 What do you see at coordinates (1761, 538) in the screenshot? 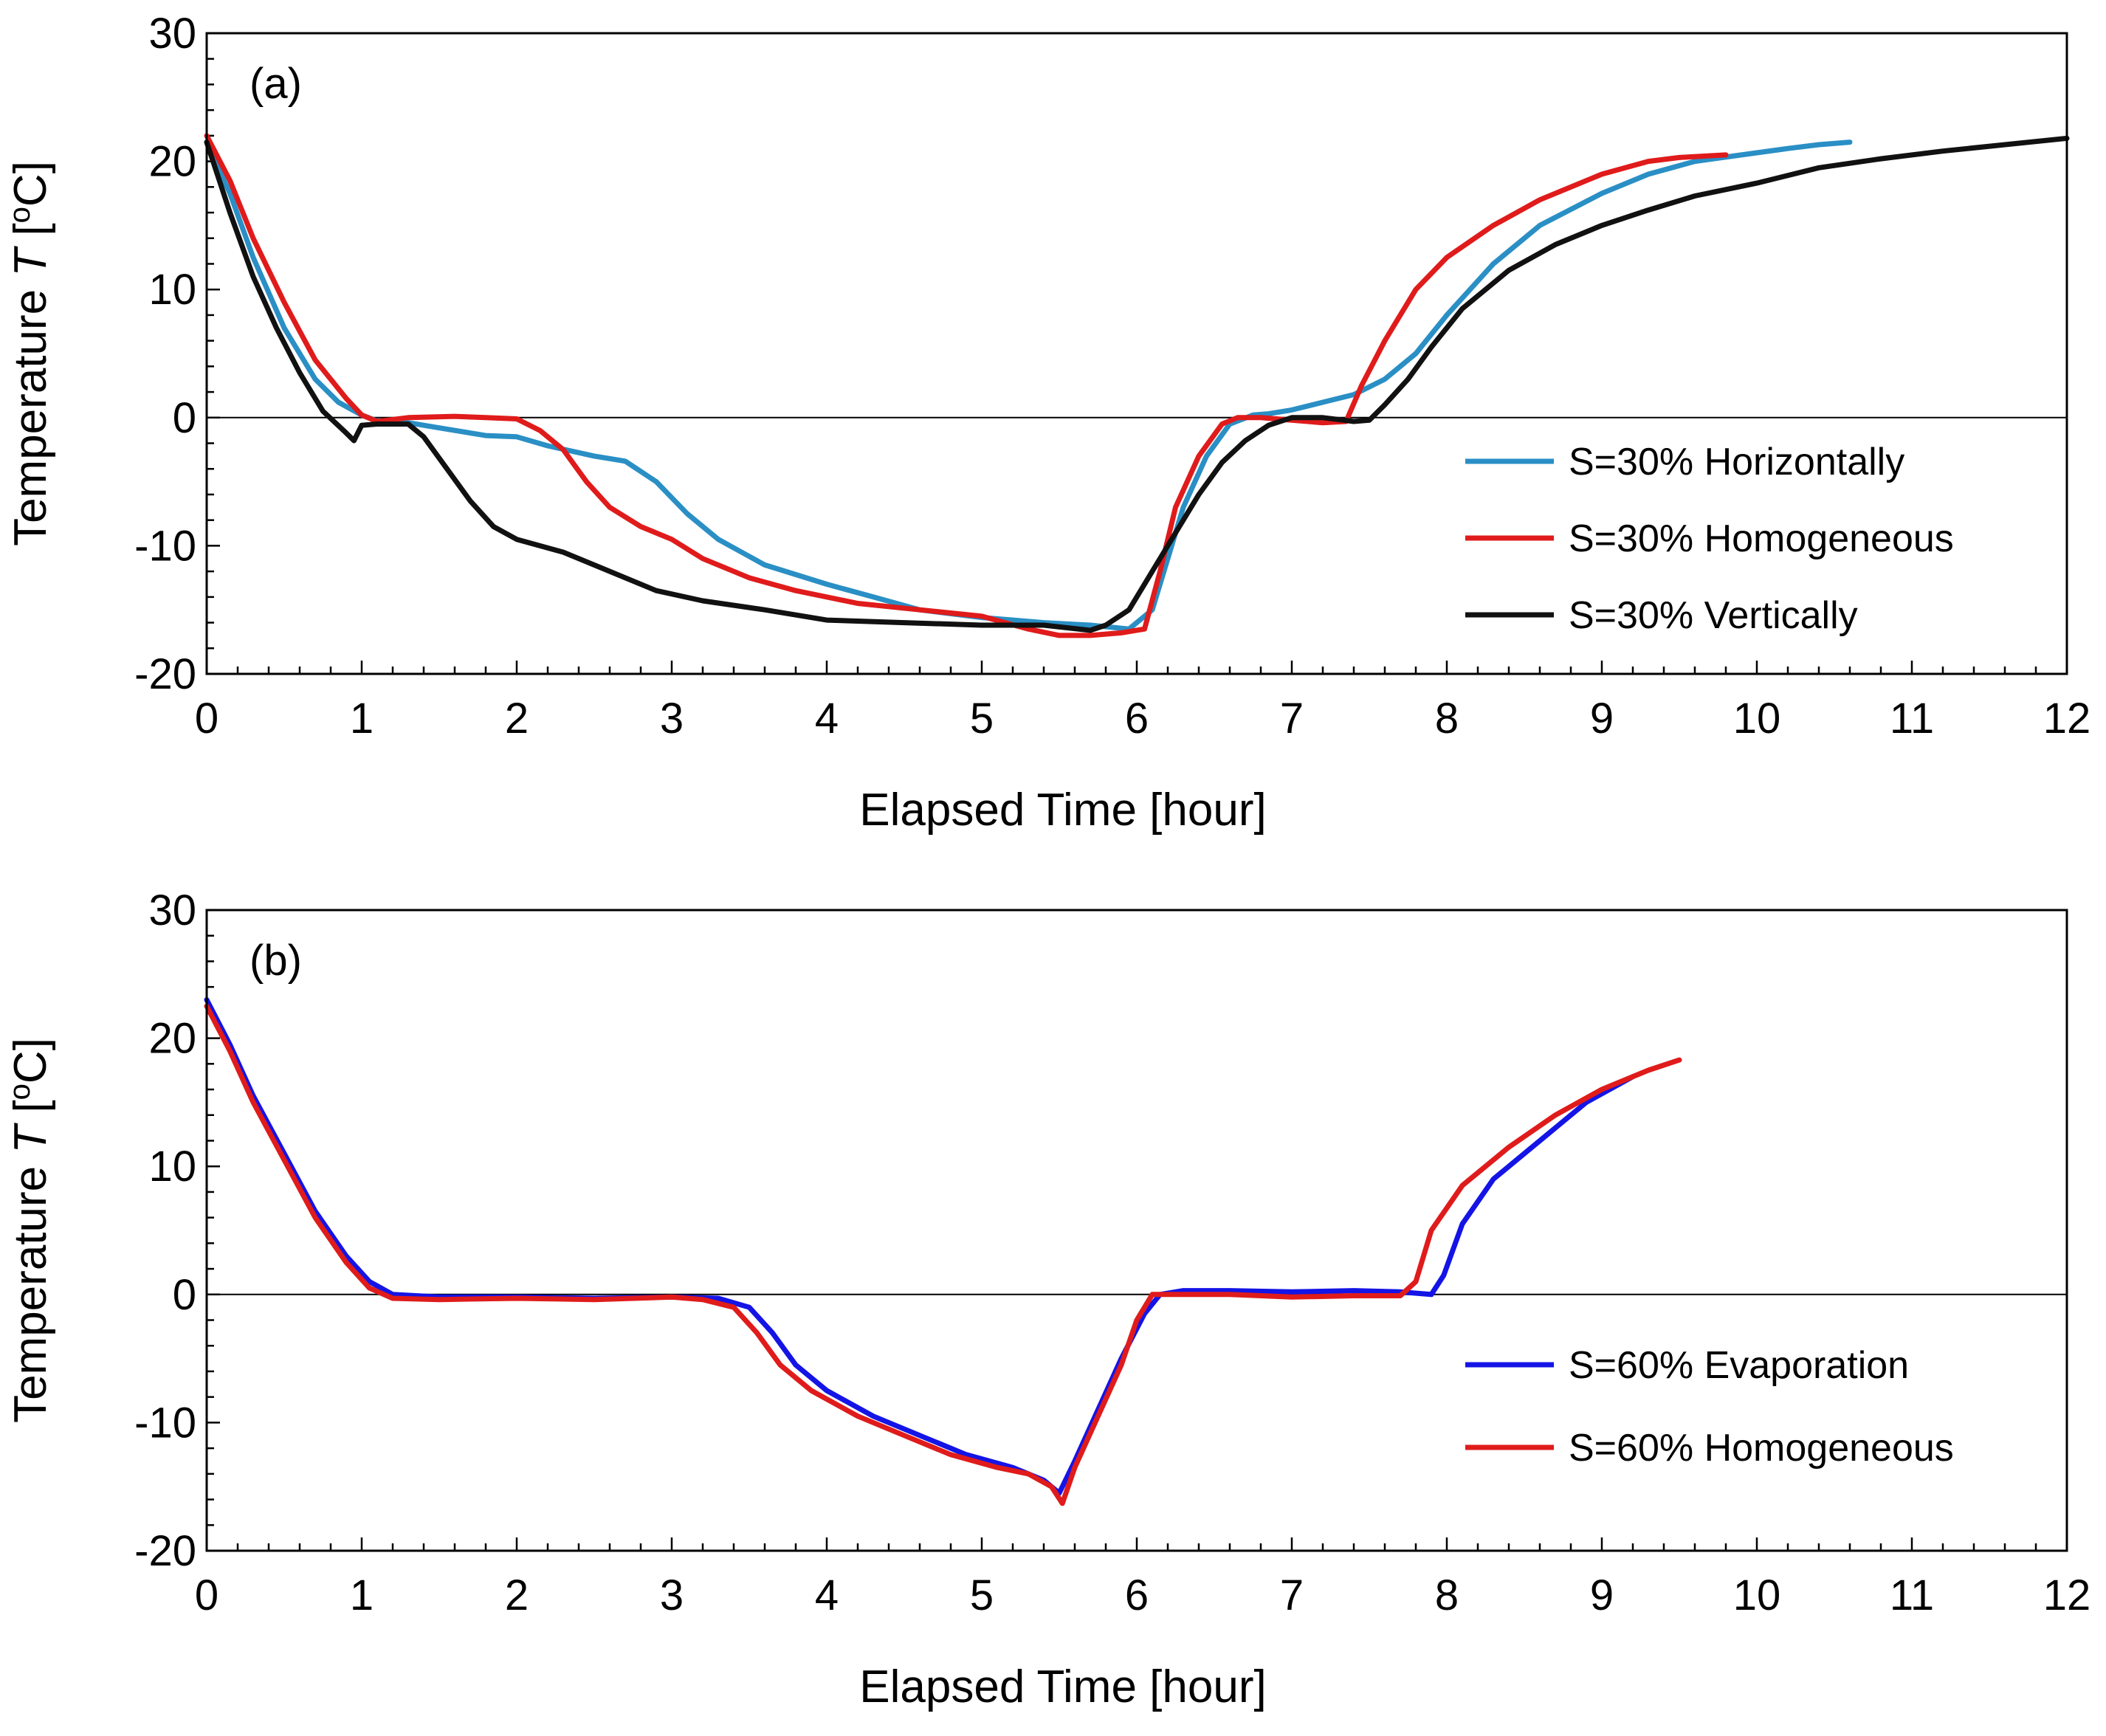
I see `legend-label: S=30% Homogeneous` at bounding box center [1761, 538].